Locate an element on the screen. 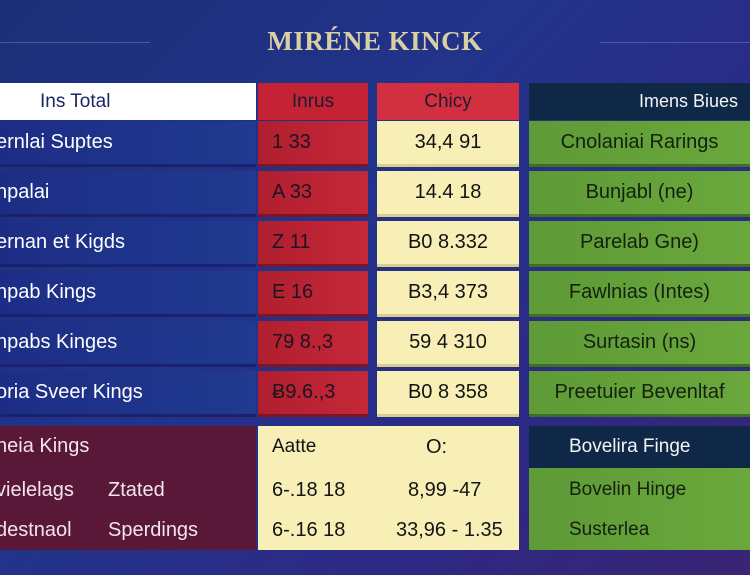 The image size is (750, 575). table-row-chcy: B0 8.332 is located at coordinates (448, 244).